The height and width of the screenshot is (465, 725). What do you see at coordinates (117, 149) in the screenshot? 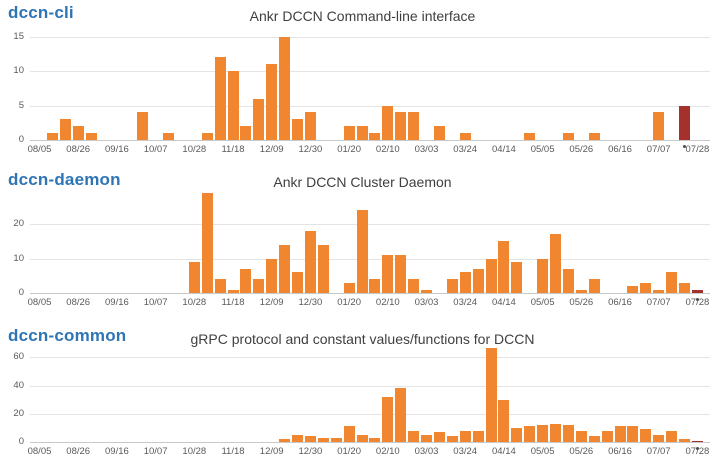
I see `x-axis-label-09/16: 09/16` at bounding box center [117, 149].